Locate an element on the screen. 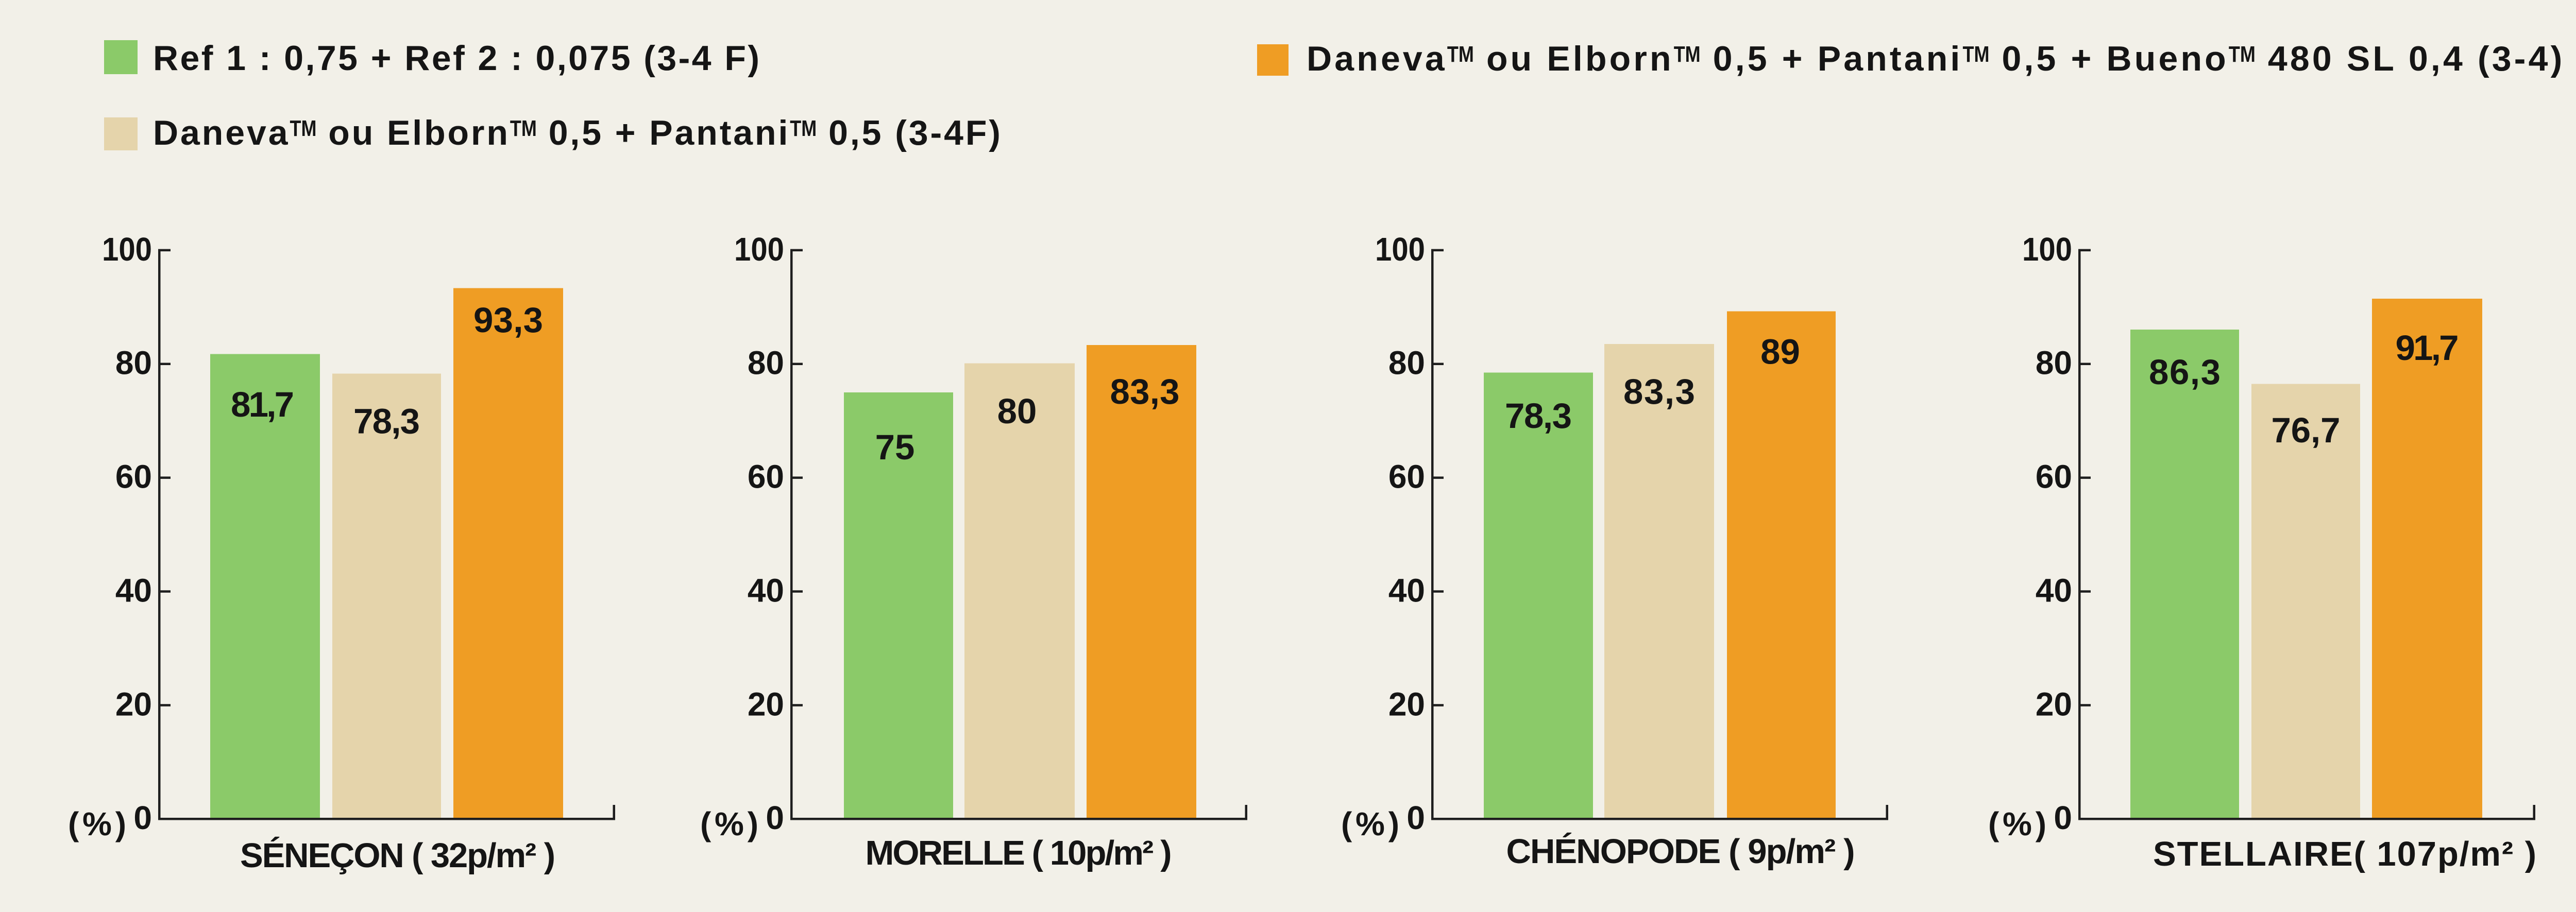 The height and width of the screenshot is (912, 2576). svg-text: SÉNEÇON ( 32p/m² ) is located at coordinates (397, 855).